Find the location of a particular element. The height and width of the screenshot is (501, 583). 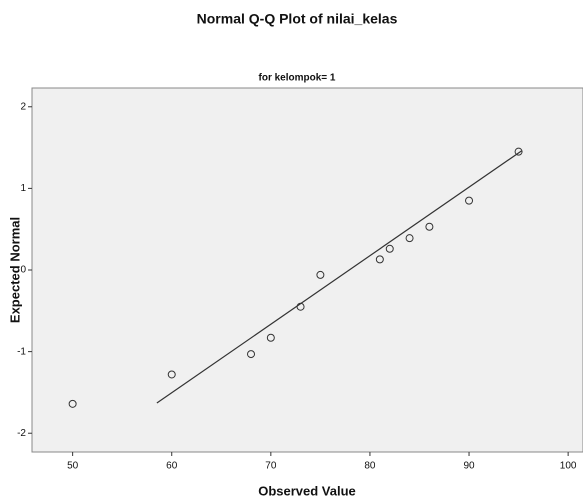

y-tick-label: -2 is located at coordinates (21, 433).